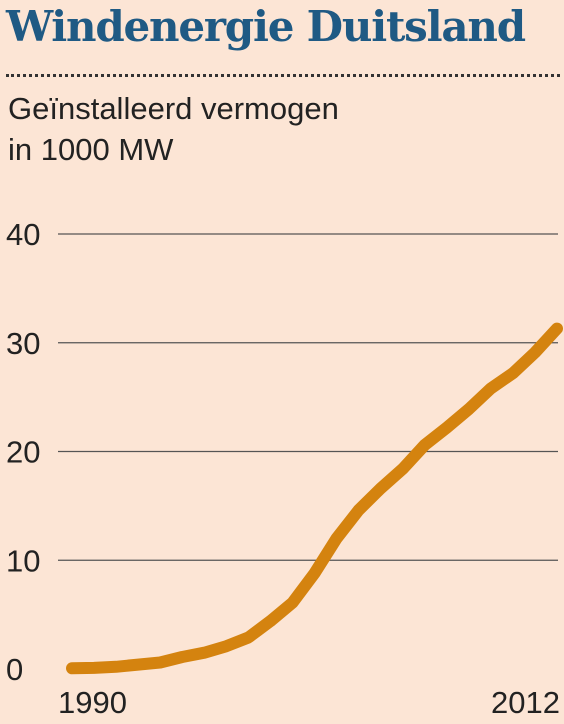 This screenshot has height=724, width=564. I want to click on y-tick-label: 40, so click(23, 234).